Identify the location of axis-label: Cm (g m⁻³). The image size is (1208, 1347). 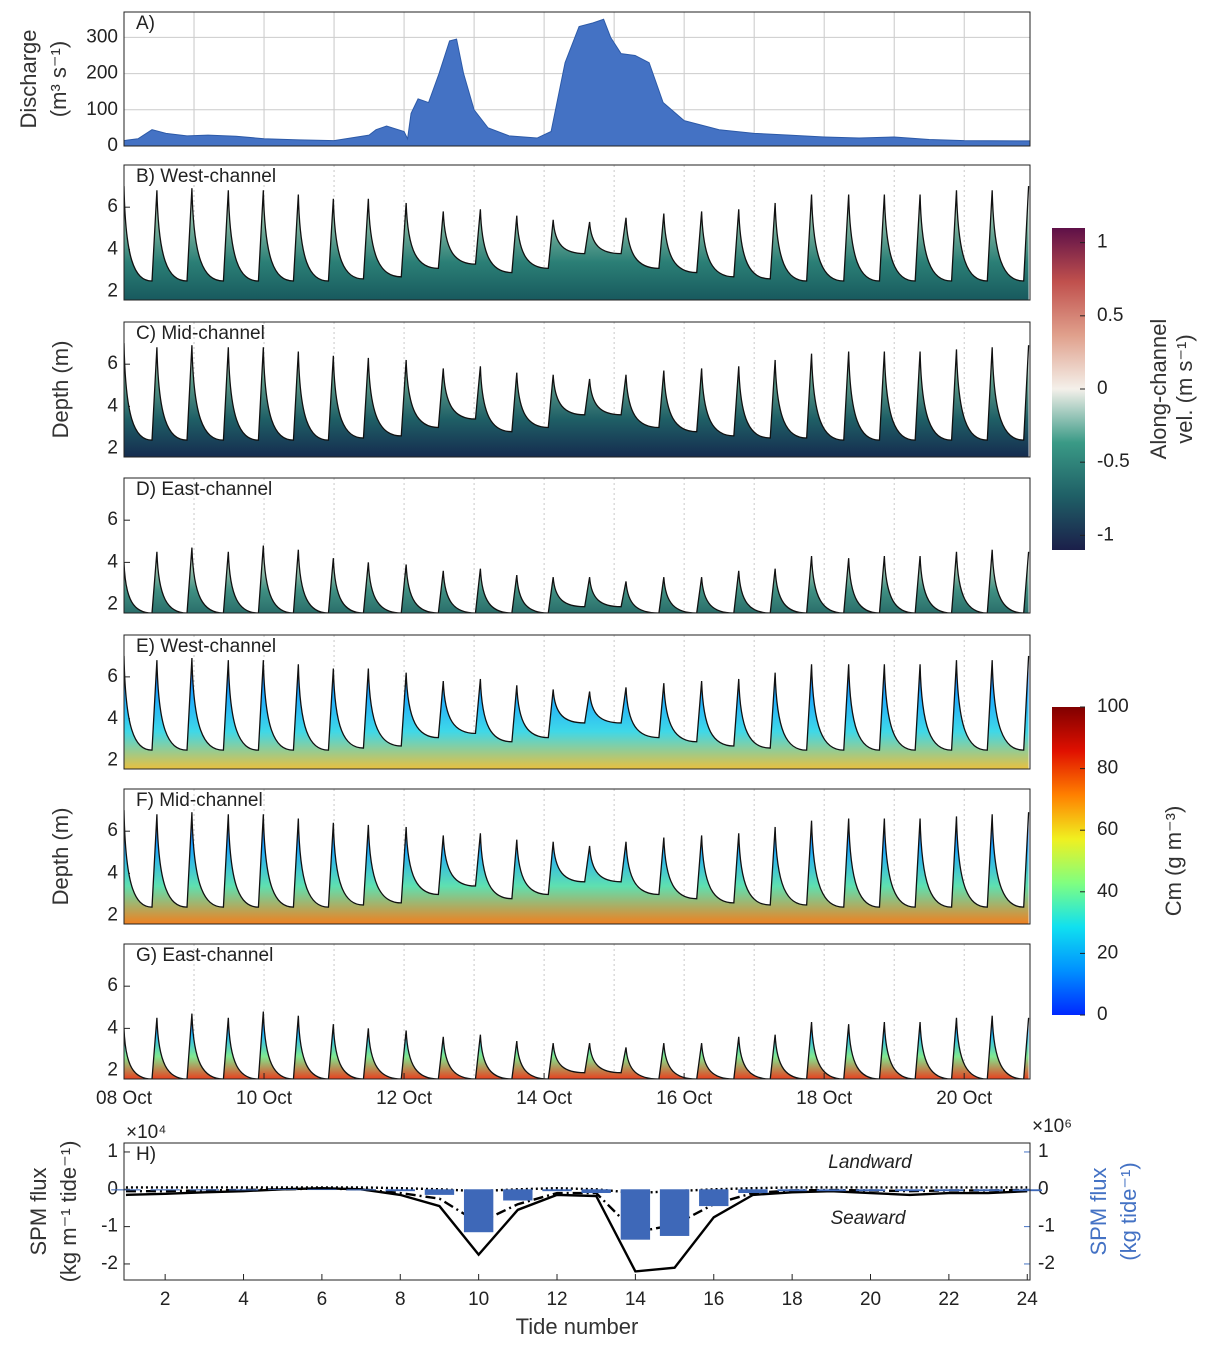
(1173, 861).